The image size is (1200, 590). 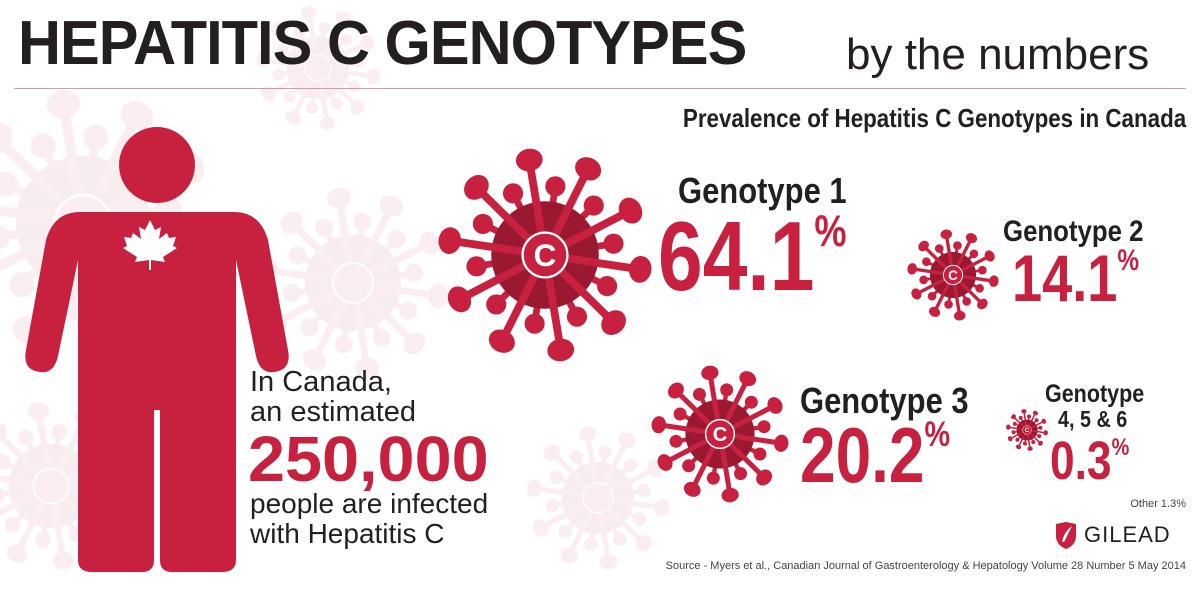 What do you see at coordinates (369, 503) in the screenshot?
I see `infected-text: people are infected` at bounding box center [369, 503].